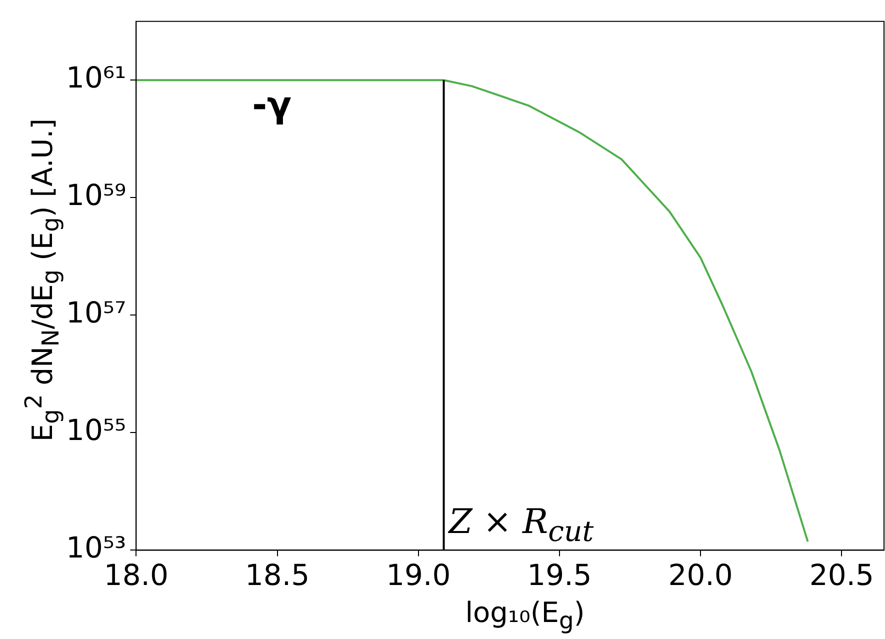 The height and width of the screenshot is (639, 885). What do you see at coordinates (96, 313) in the screenshot?
I see `y-tick-label: 10⁵⁷` at bounding box center [96, 313].